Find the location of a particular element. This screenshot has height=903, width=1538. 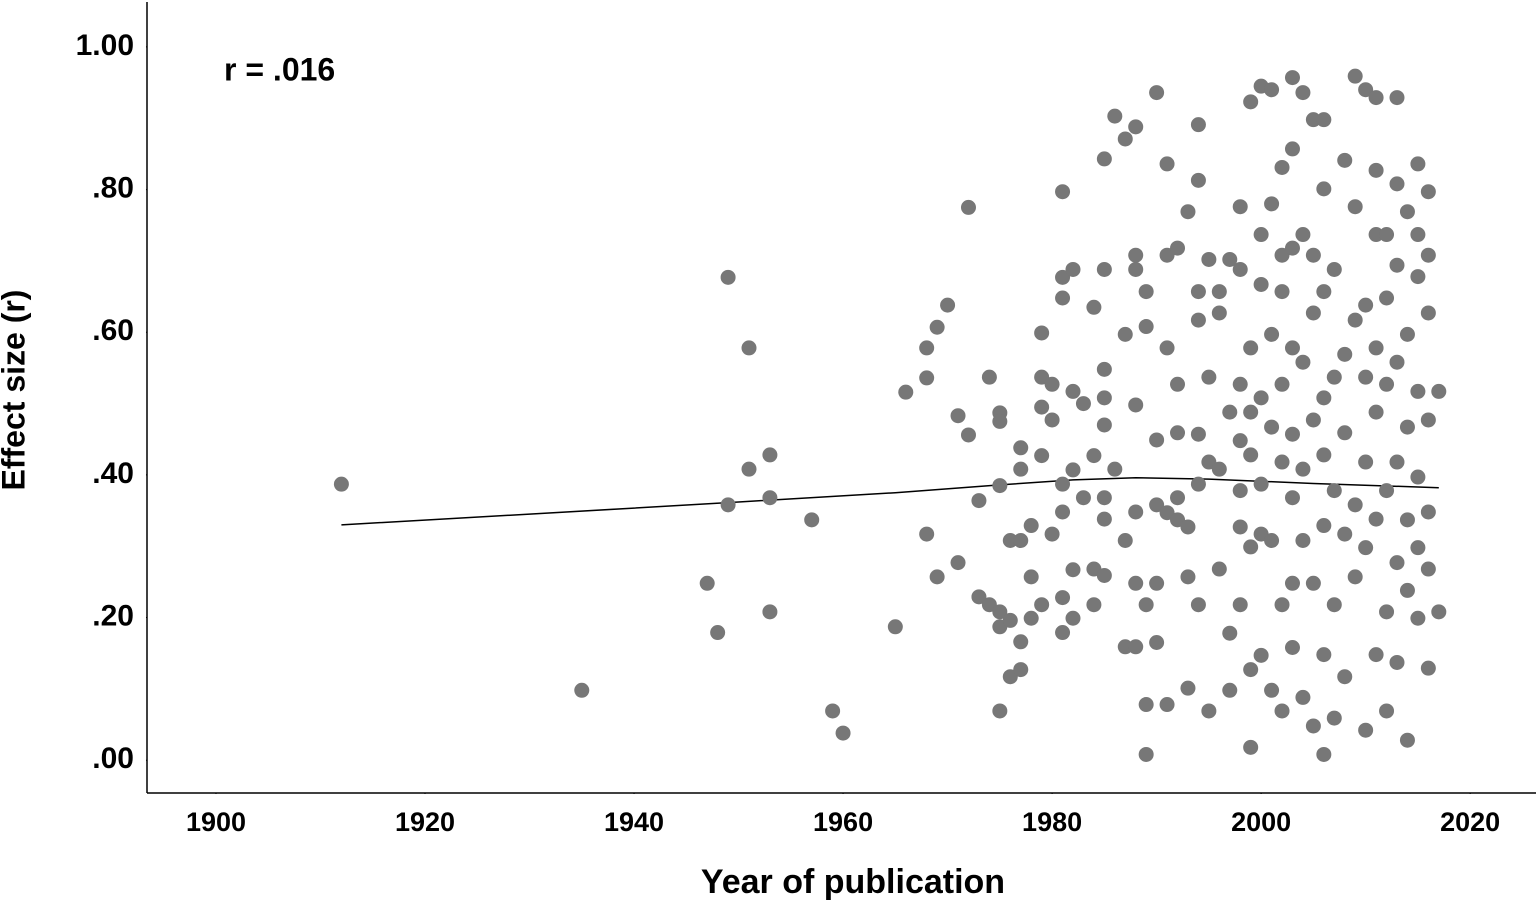

x-tick-label: 1940 is located at coordinates (634, 822).